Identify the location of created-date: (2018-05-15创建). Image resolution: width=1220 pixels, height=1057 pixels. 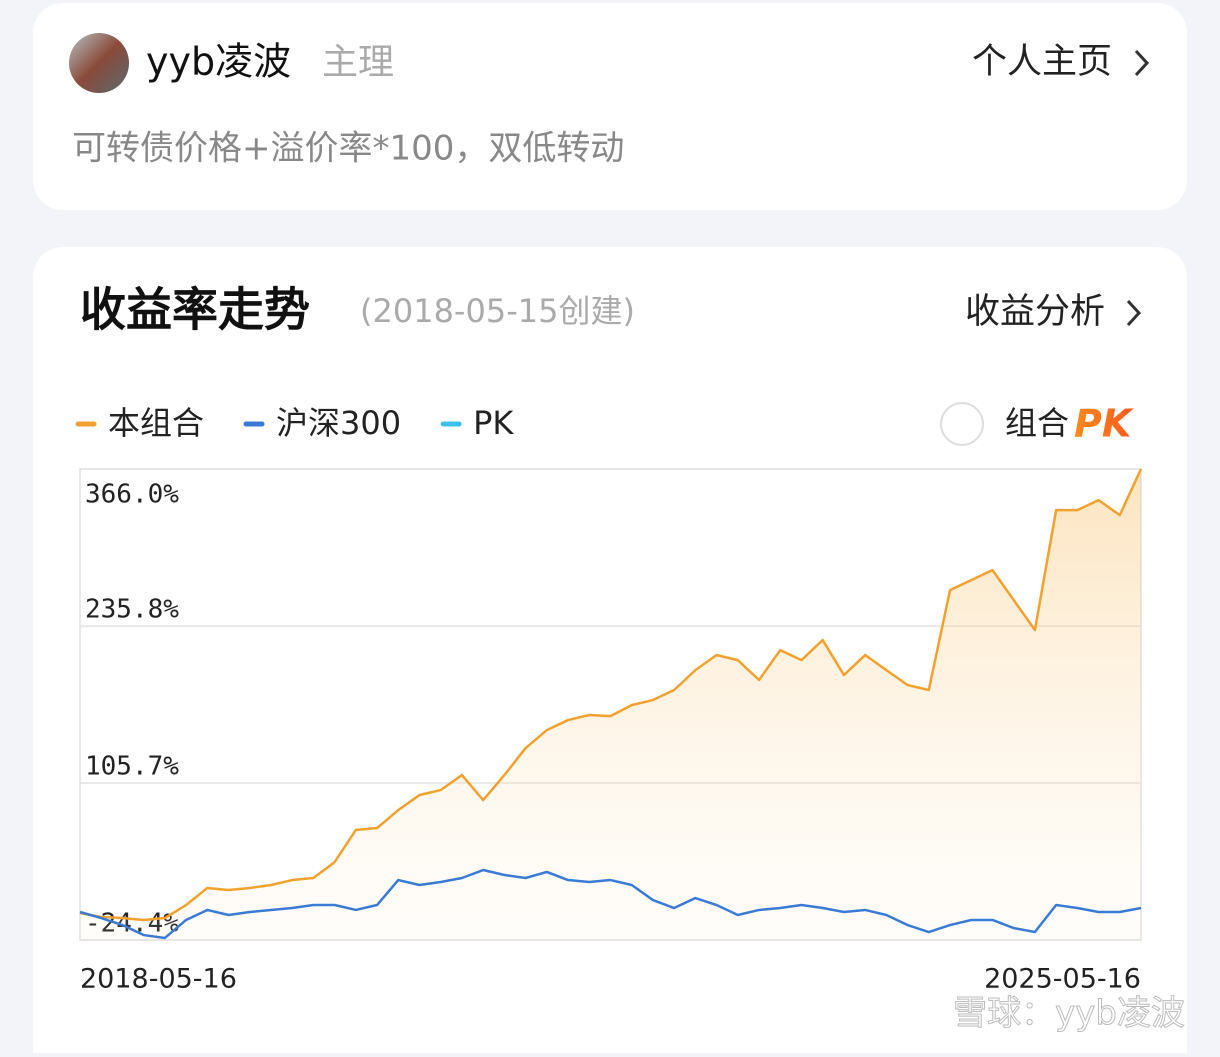
(497, 311).